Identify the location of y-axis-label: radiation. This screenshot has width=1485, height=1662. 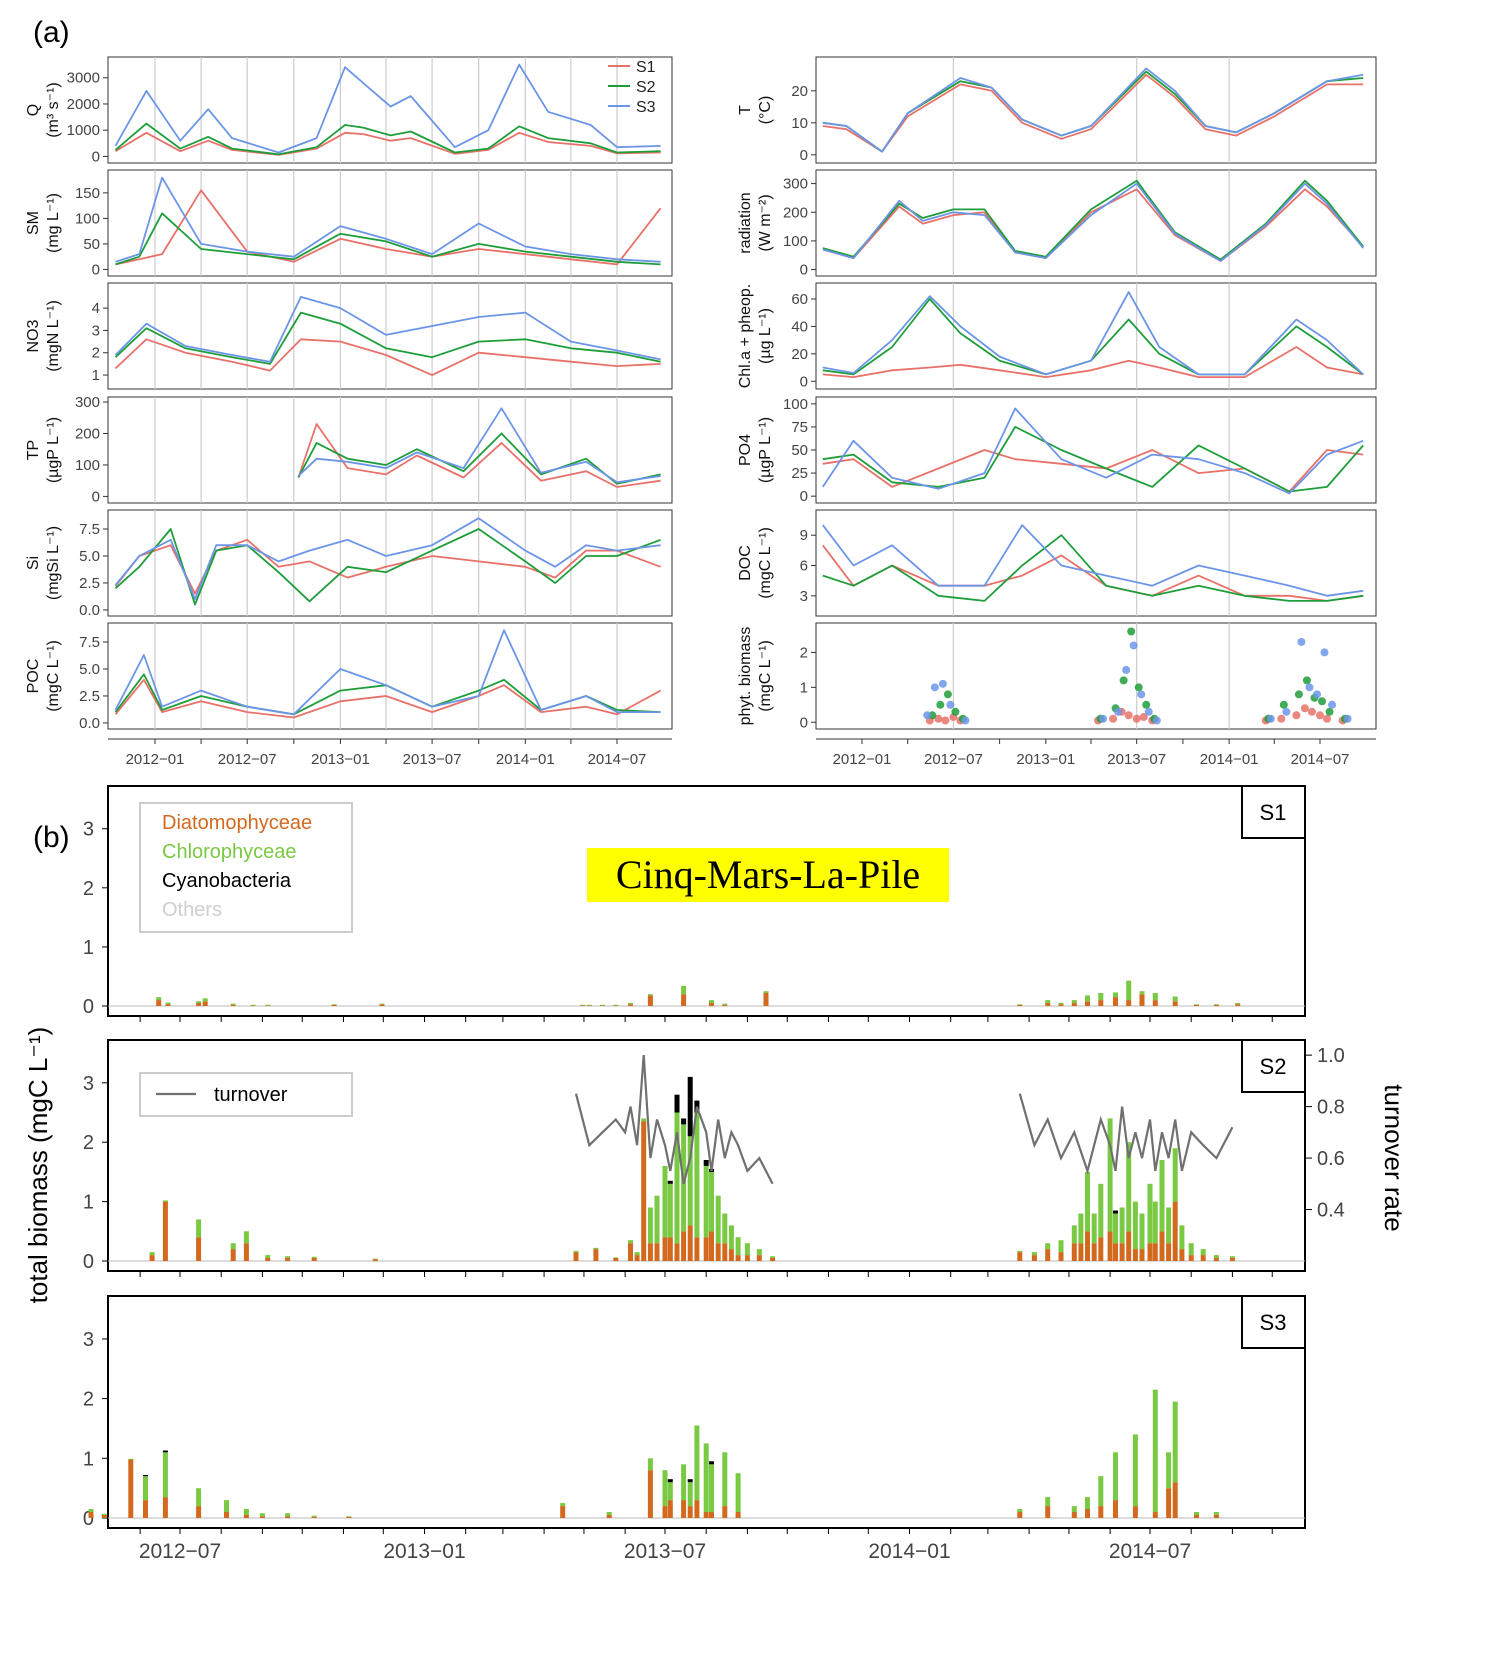
(745, 222).